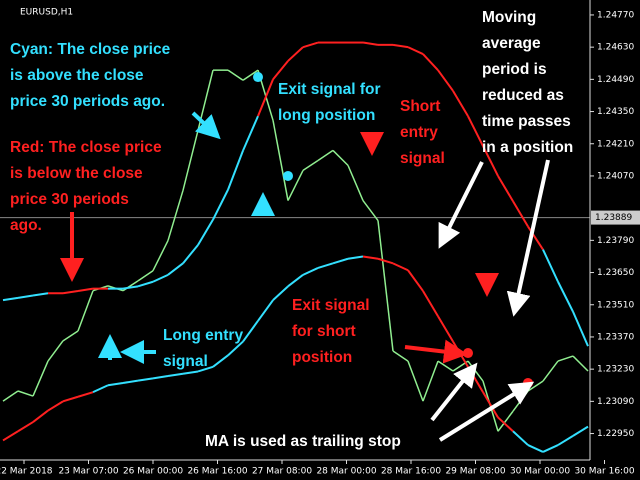 The height and width of the screenshot is (480, 640). What do you see at coordinates (90, 49) in the screenshot?
I see `annotation: Cyan: The close price` at bounding box center [90, 49].